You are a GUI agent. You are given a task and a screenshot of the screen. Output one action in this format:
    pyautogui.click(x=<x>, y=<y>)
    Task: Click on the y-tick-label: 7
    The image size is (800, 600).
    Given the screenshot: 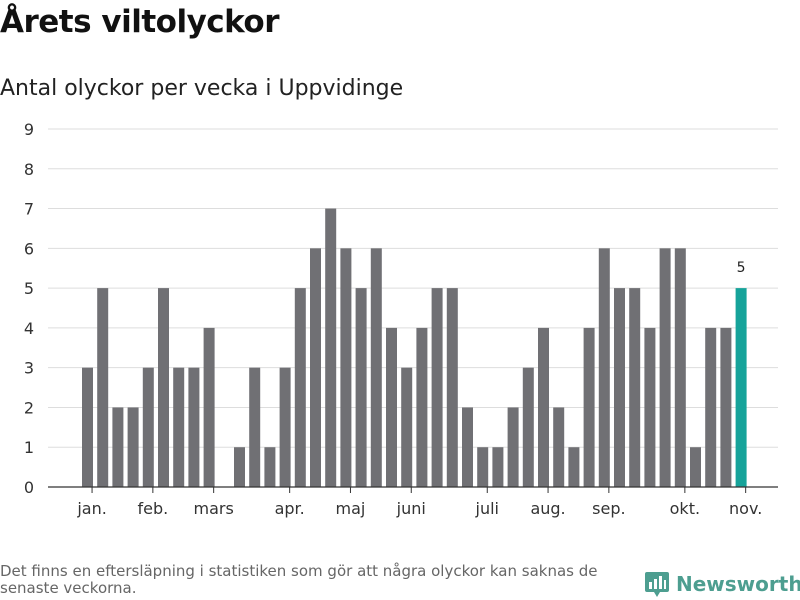 What is the action you would take?
    pyautogui.click(x=29, y=209)
    